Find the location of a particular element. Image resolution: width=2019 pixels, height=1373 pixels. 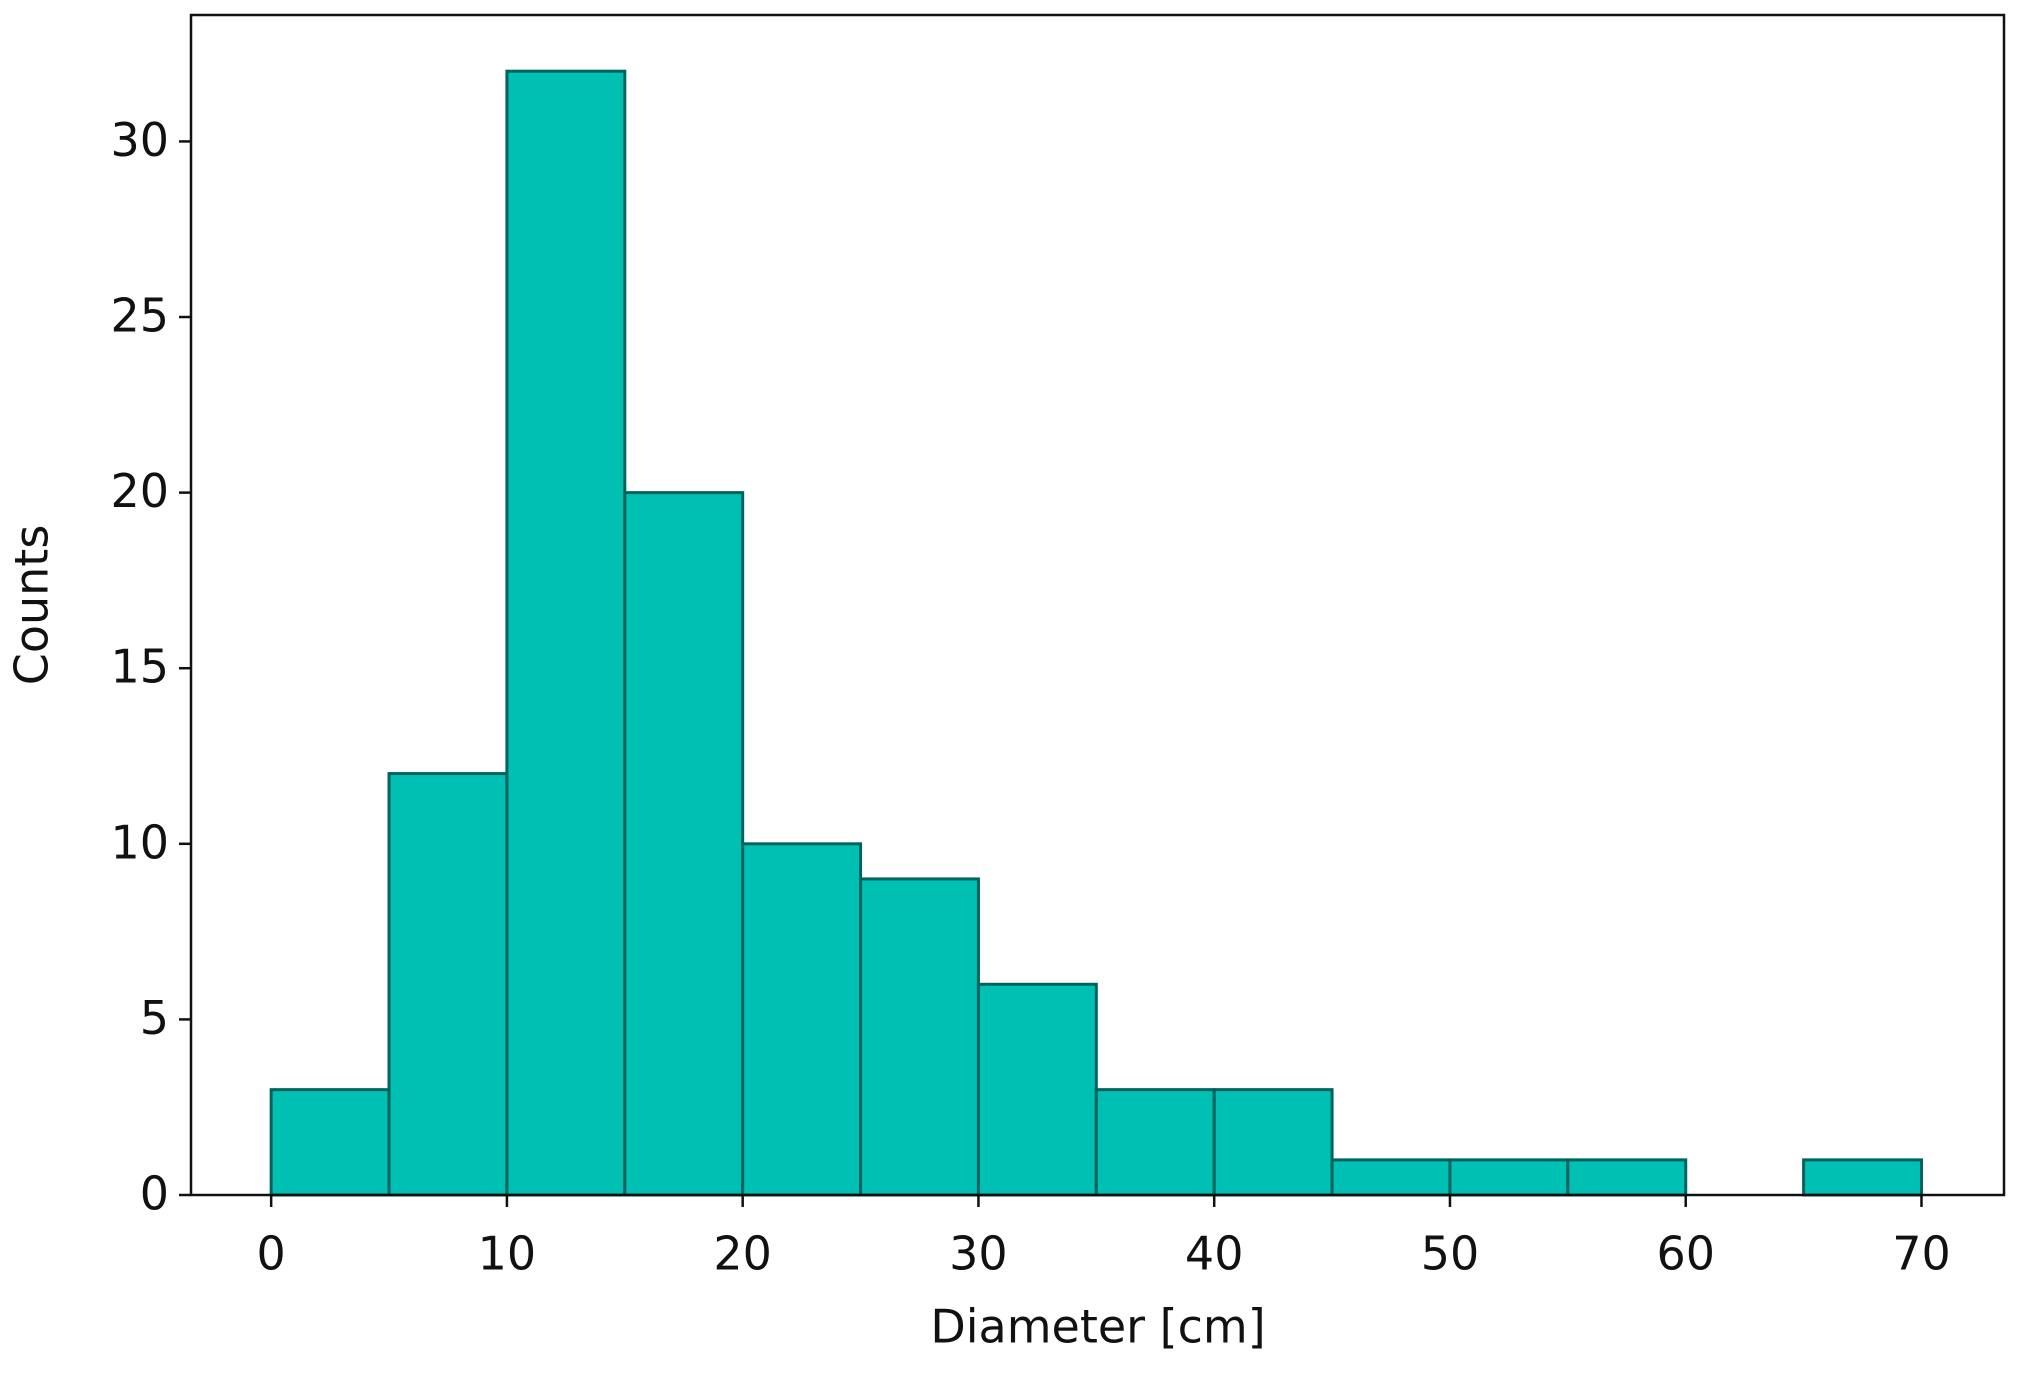

y-tick-label: 15 is located at coordinates (139, 667).